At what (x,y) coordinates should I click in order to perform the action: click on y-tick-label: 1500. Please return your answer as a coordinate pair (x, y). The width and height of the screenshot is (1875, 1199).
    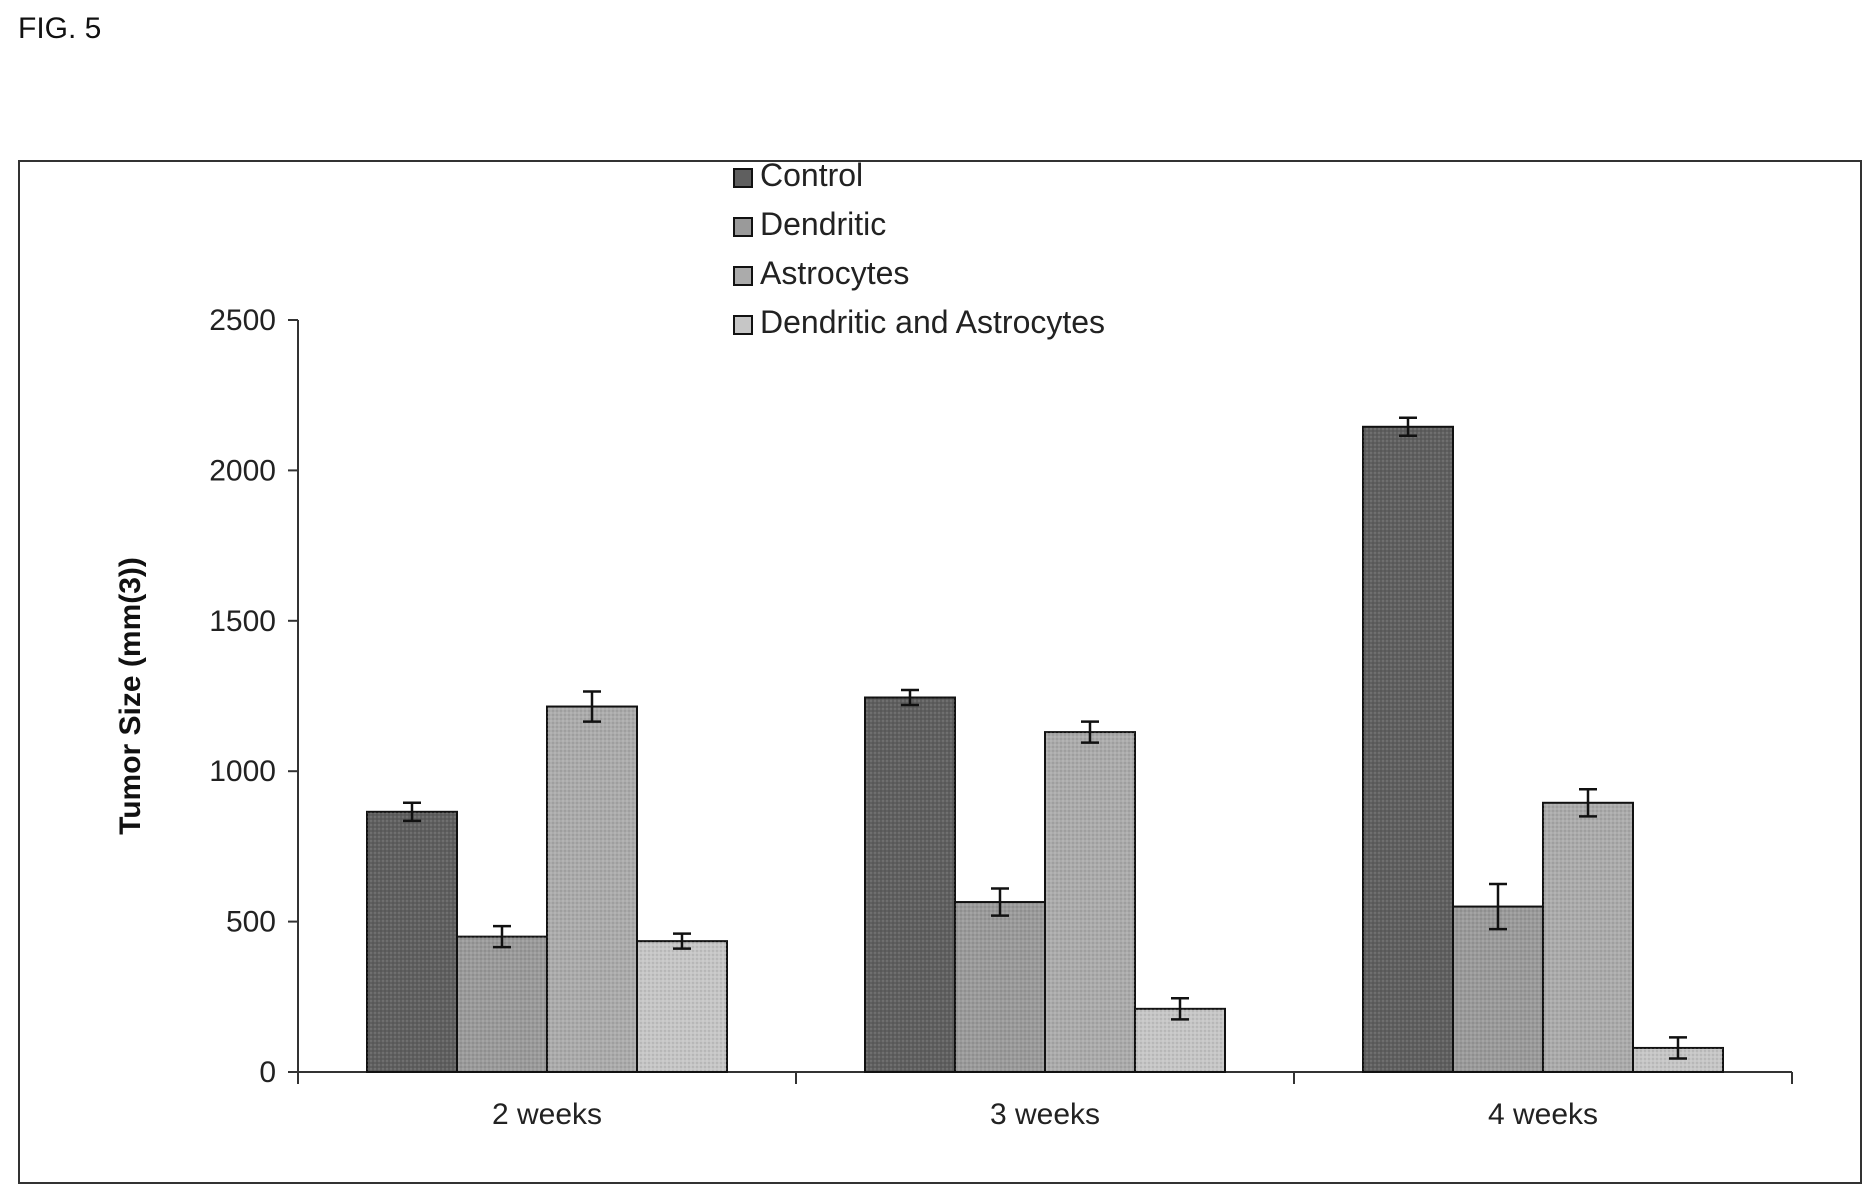
    Looking at the image, I should click on (242, 621).